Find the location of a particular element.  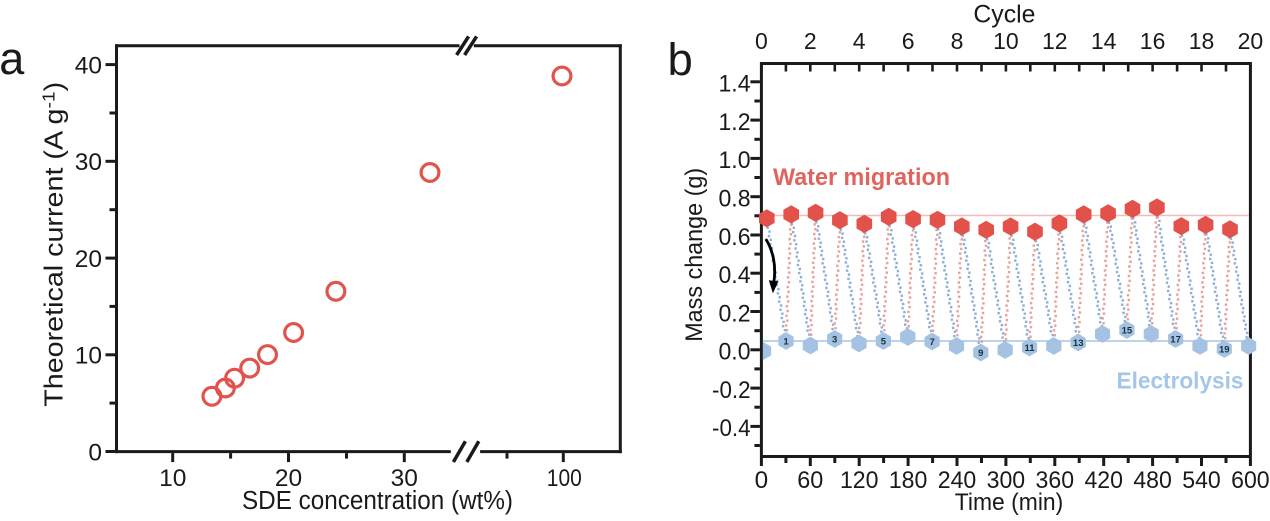

svg-text: 2 is located at coordinates (810, 41).